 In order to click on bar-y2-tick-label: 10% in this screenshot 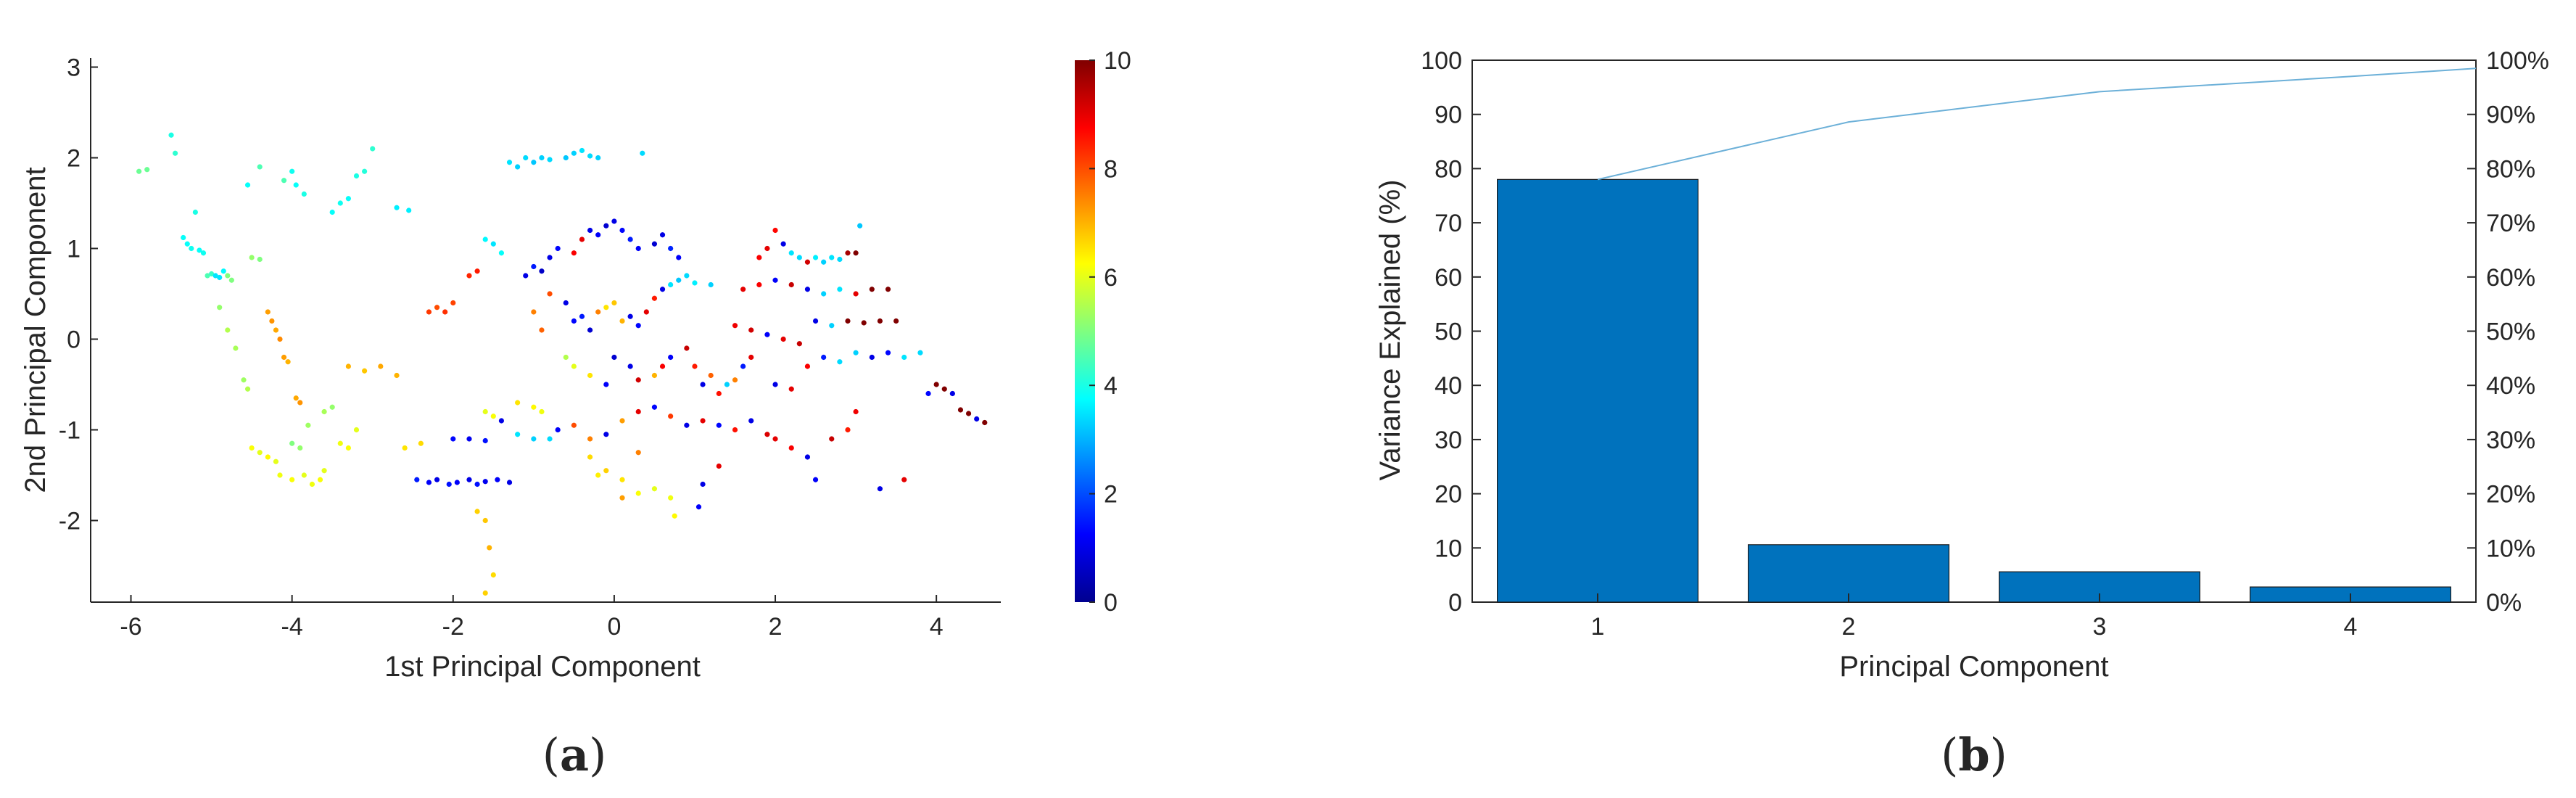, I will do `click(2510, 548)`.